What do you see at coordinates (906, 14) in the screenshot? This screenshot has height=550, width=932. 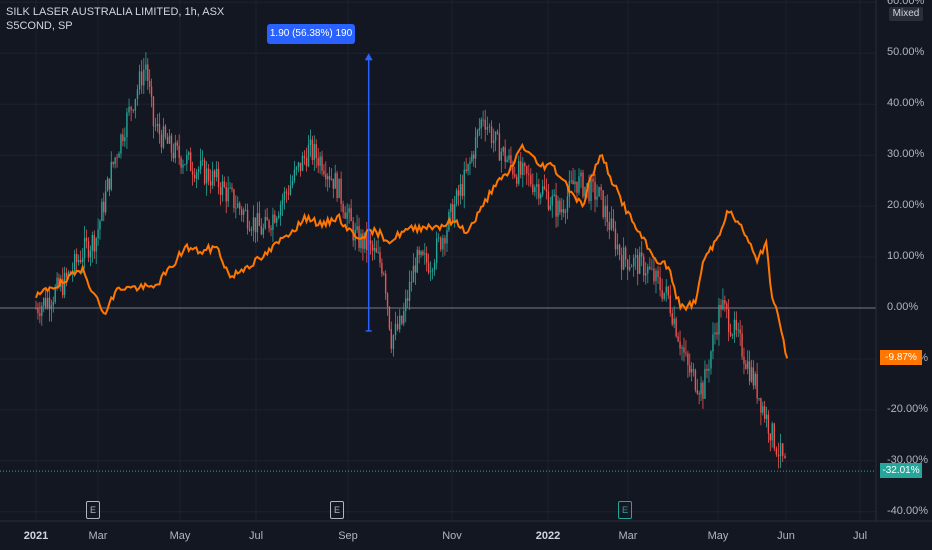 I see `price-scale-mode-badge: Mixed` at bounding box center [906, 14].